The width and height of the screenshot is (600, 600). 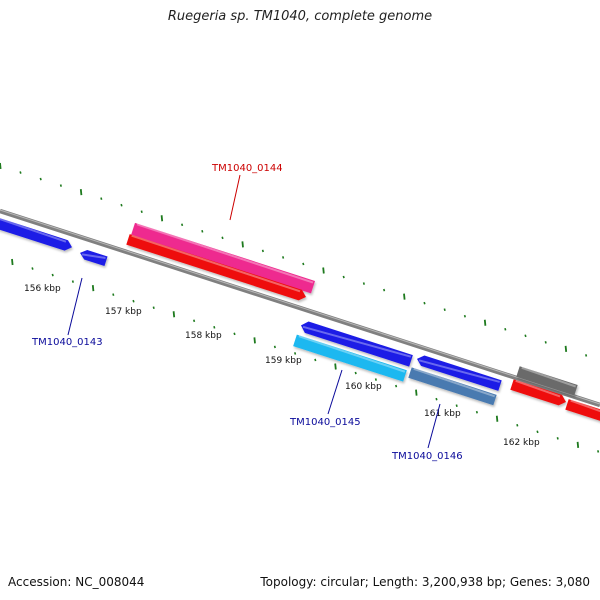 What do you see at coordinates (67, 342) in the screenshot?
I see `gene-label-0143: TM1040_0143` at bounding box center [67, 342].